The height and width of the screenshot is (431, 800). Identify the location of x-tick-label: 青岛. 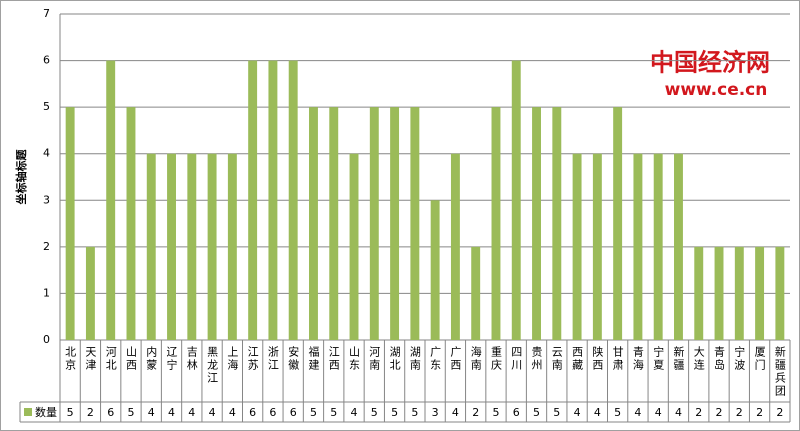
(719, 359).